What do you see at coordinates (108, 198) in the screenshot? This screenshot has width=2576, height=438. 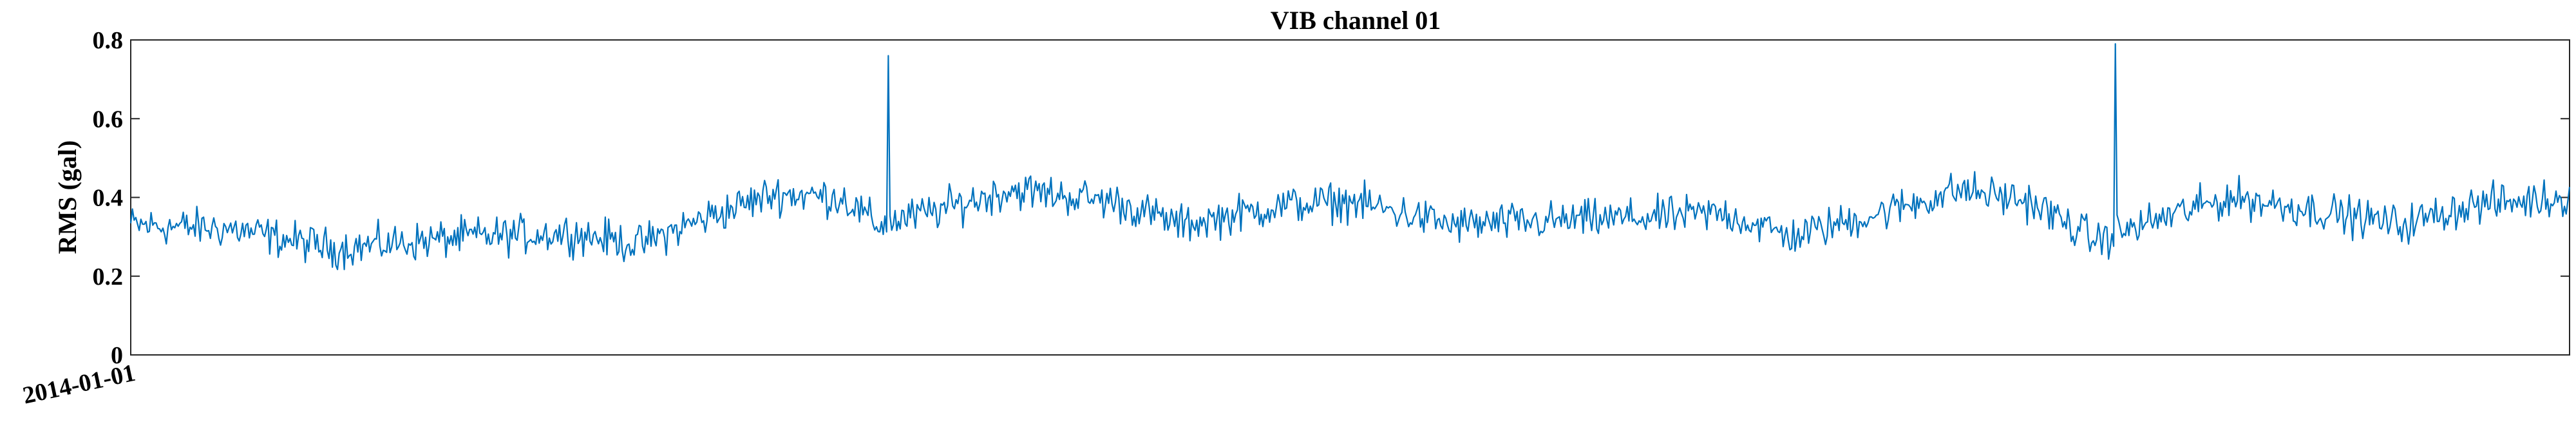 I see `y-tick-label: 0.4` at bounding box center [108, 198].